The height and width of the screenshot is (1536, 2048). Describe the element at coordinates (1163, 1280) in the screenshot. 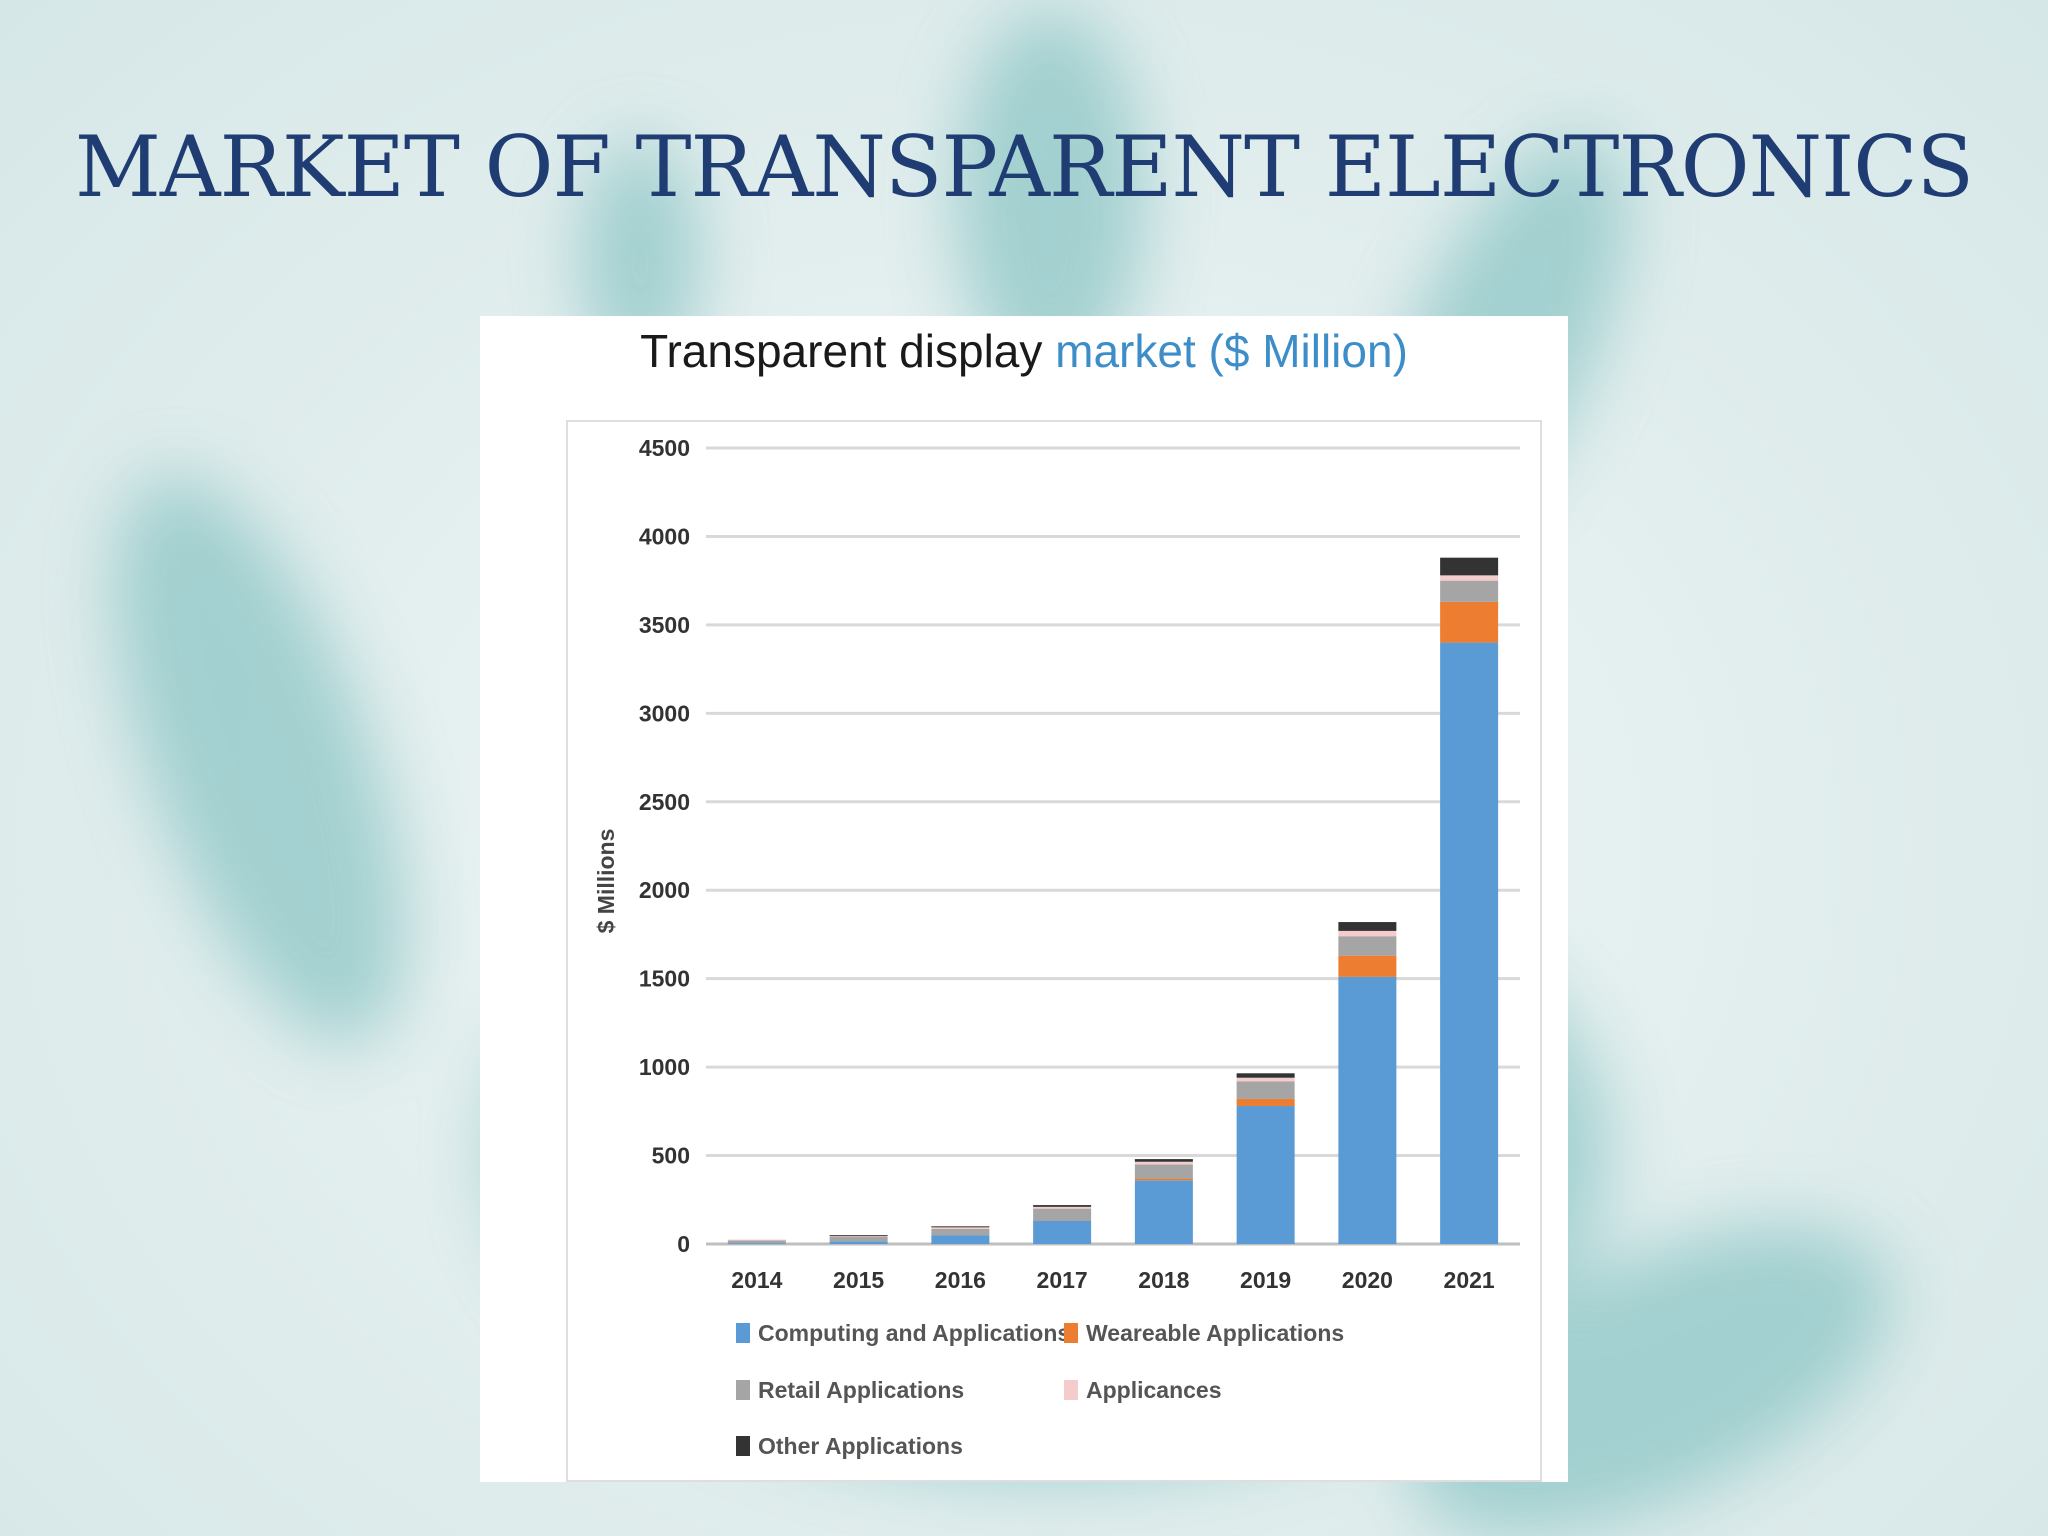

I see `x-tick-label: 2018` at that location.